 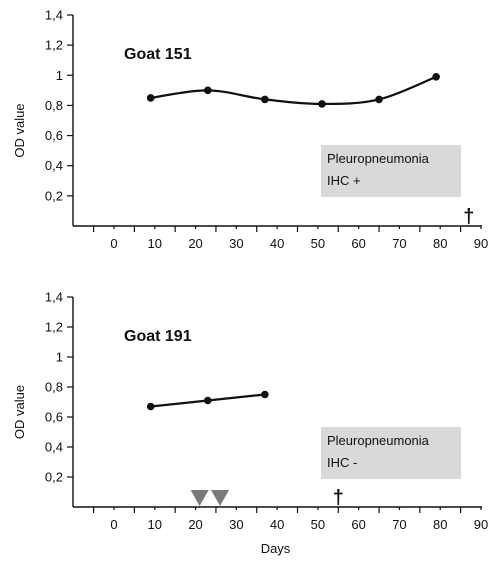 I want to click on annotation-line: IHC -, so click(x=342, y=462).